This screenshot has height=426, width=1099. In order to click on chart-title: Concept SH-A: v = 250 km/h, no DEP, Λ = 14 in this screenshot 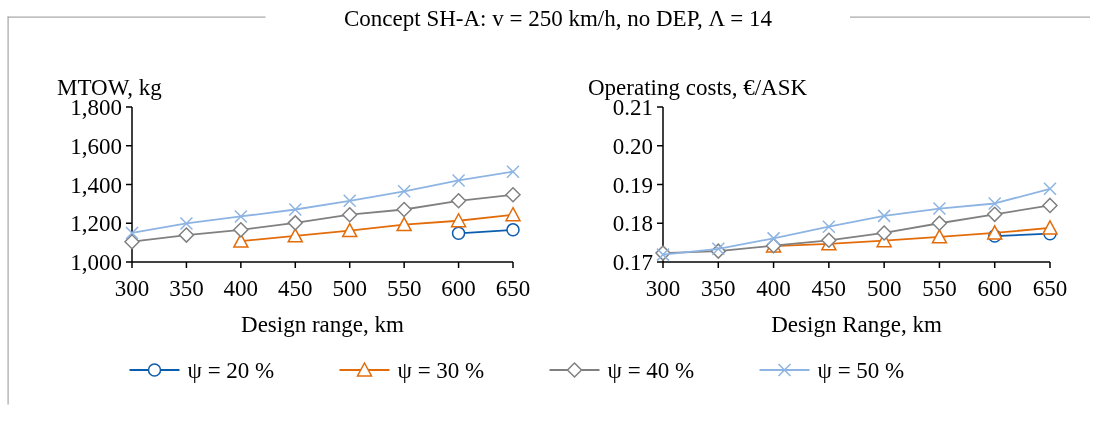, I will do `click(558, 18)`.